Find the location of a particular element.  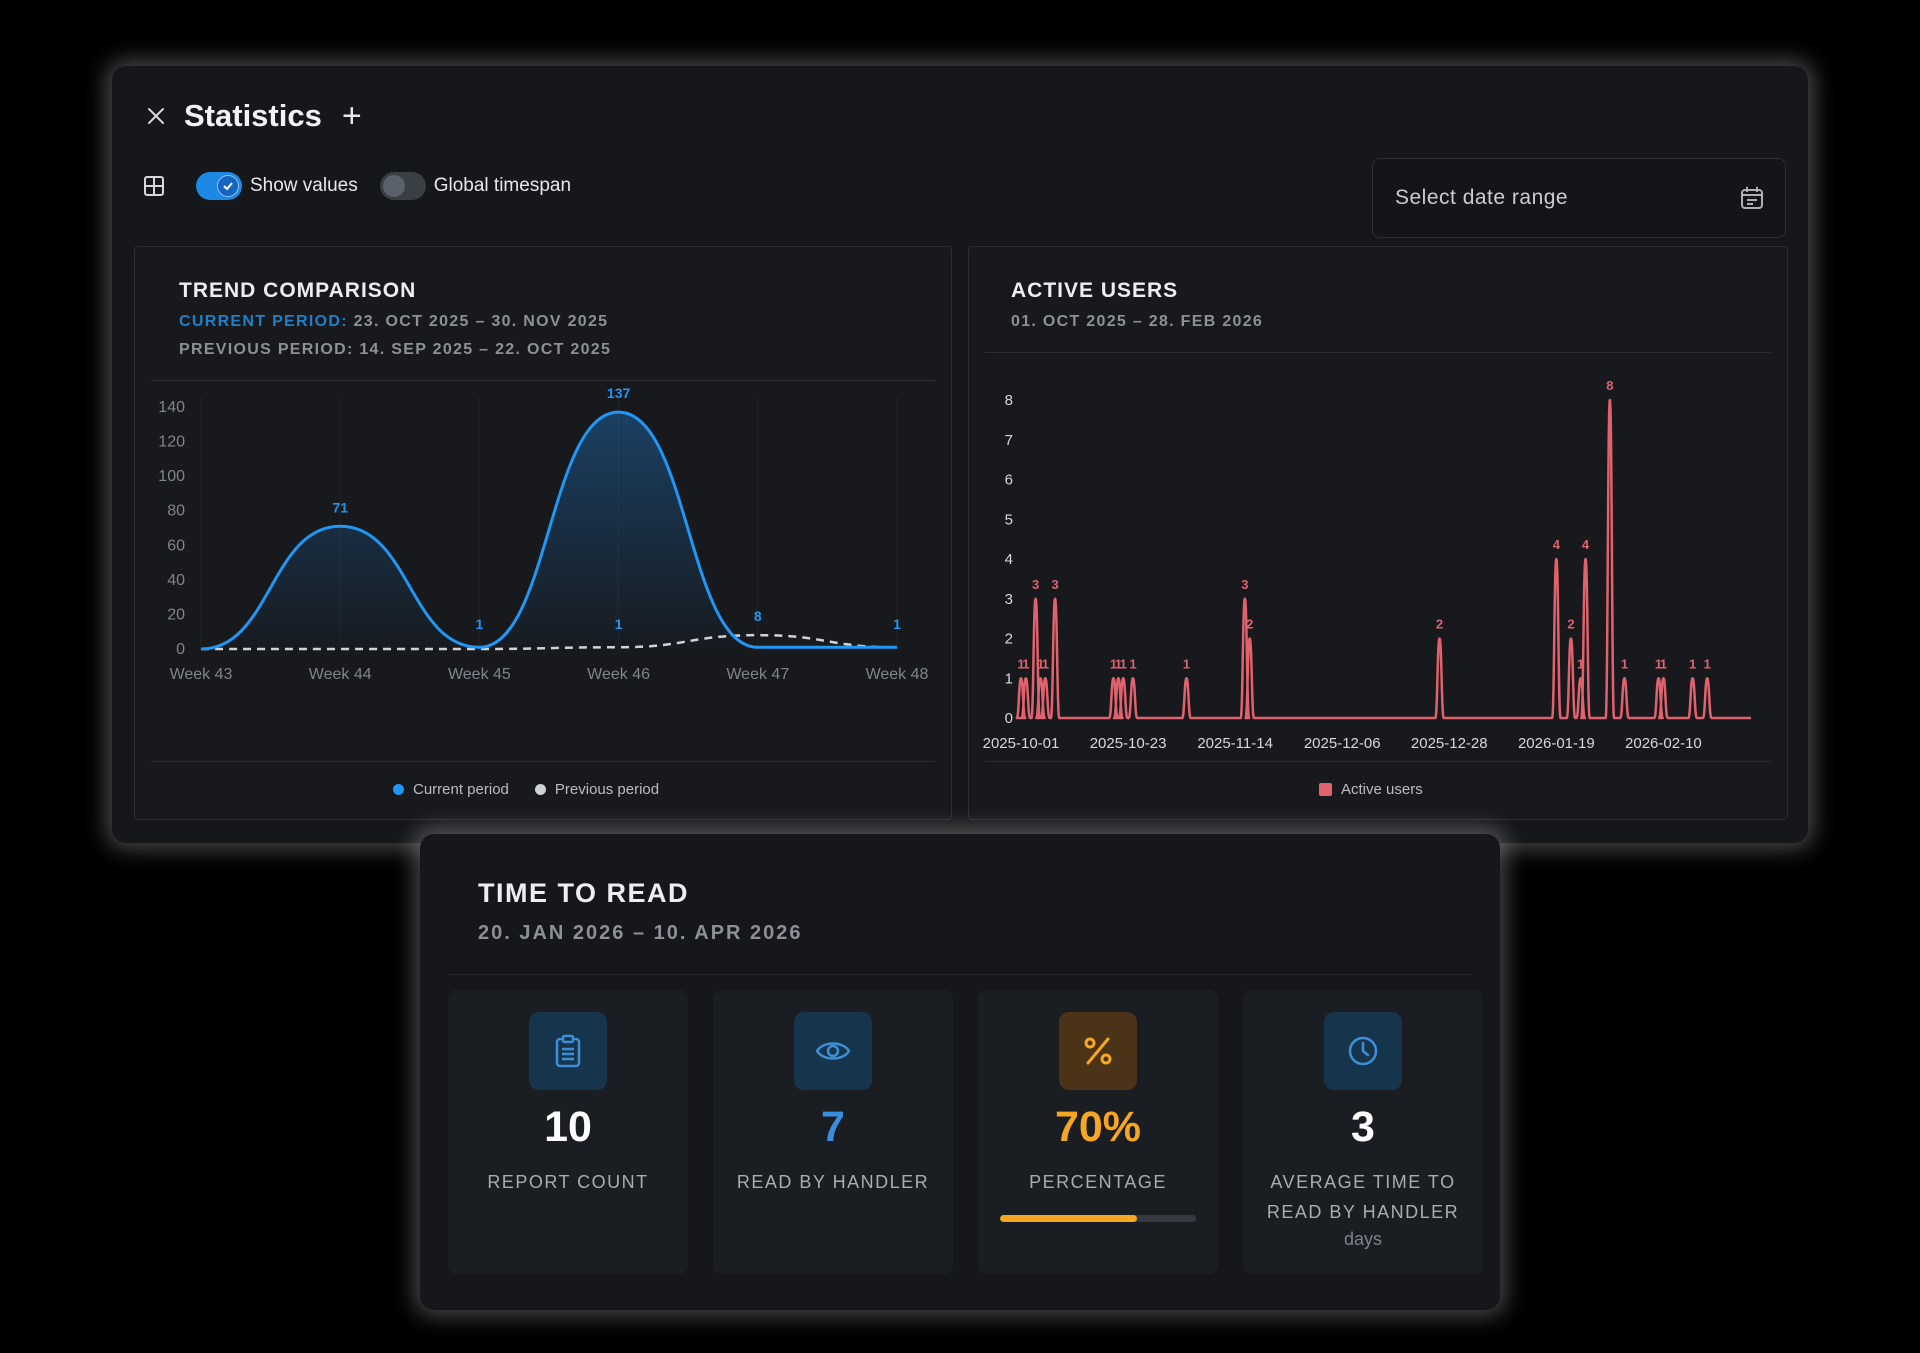

grid-layout-icon is located at coordinates (154, 186).